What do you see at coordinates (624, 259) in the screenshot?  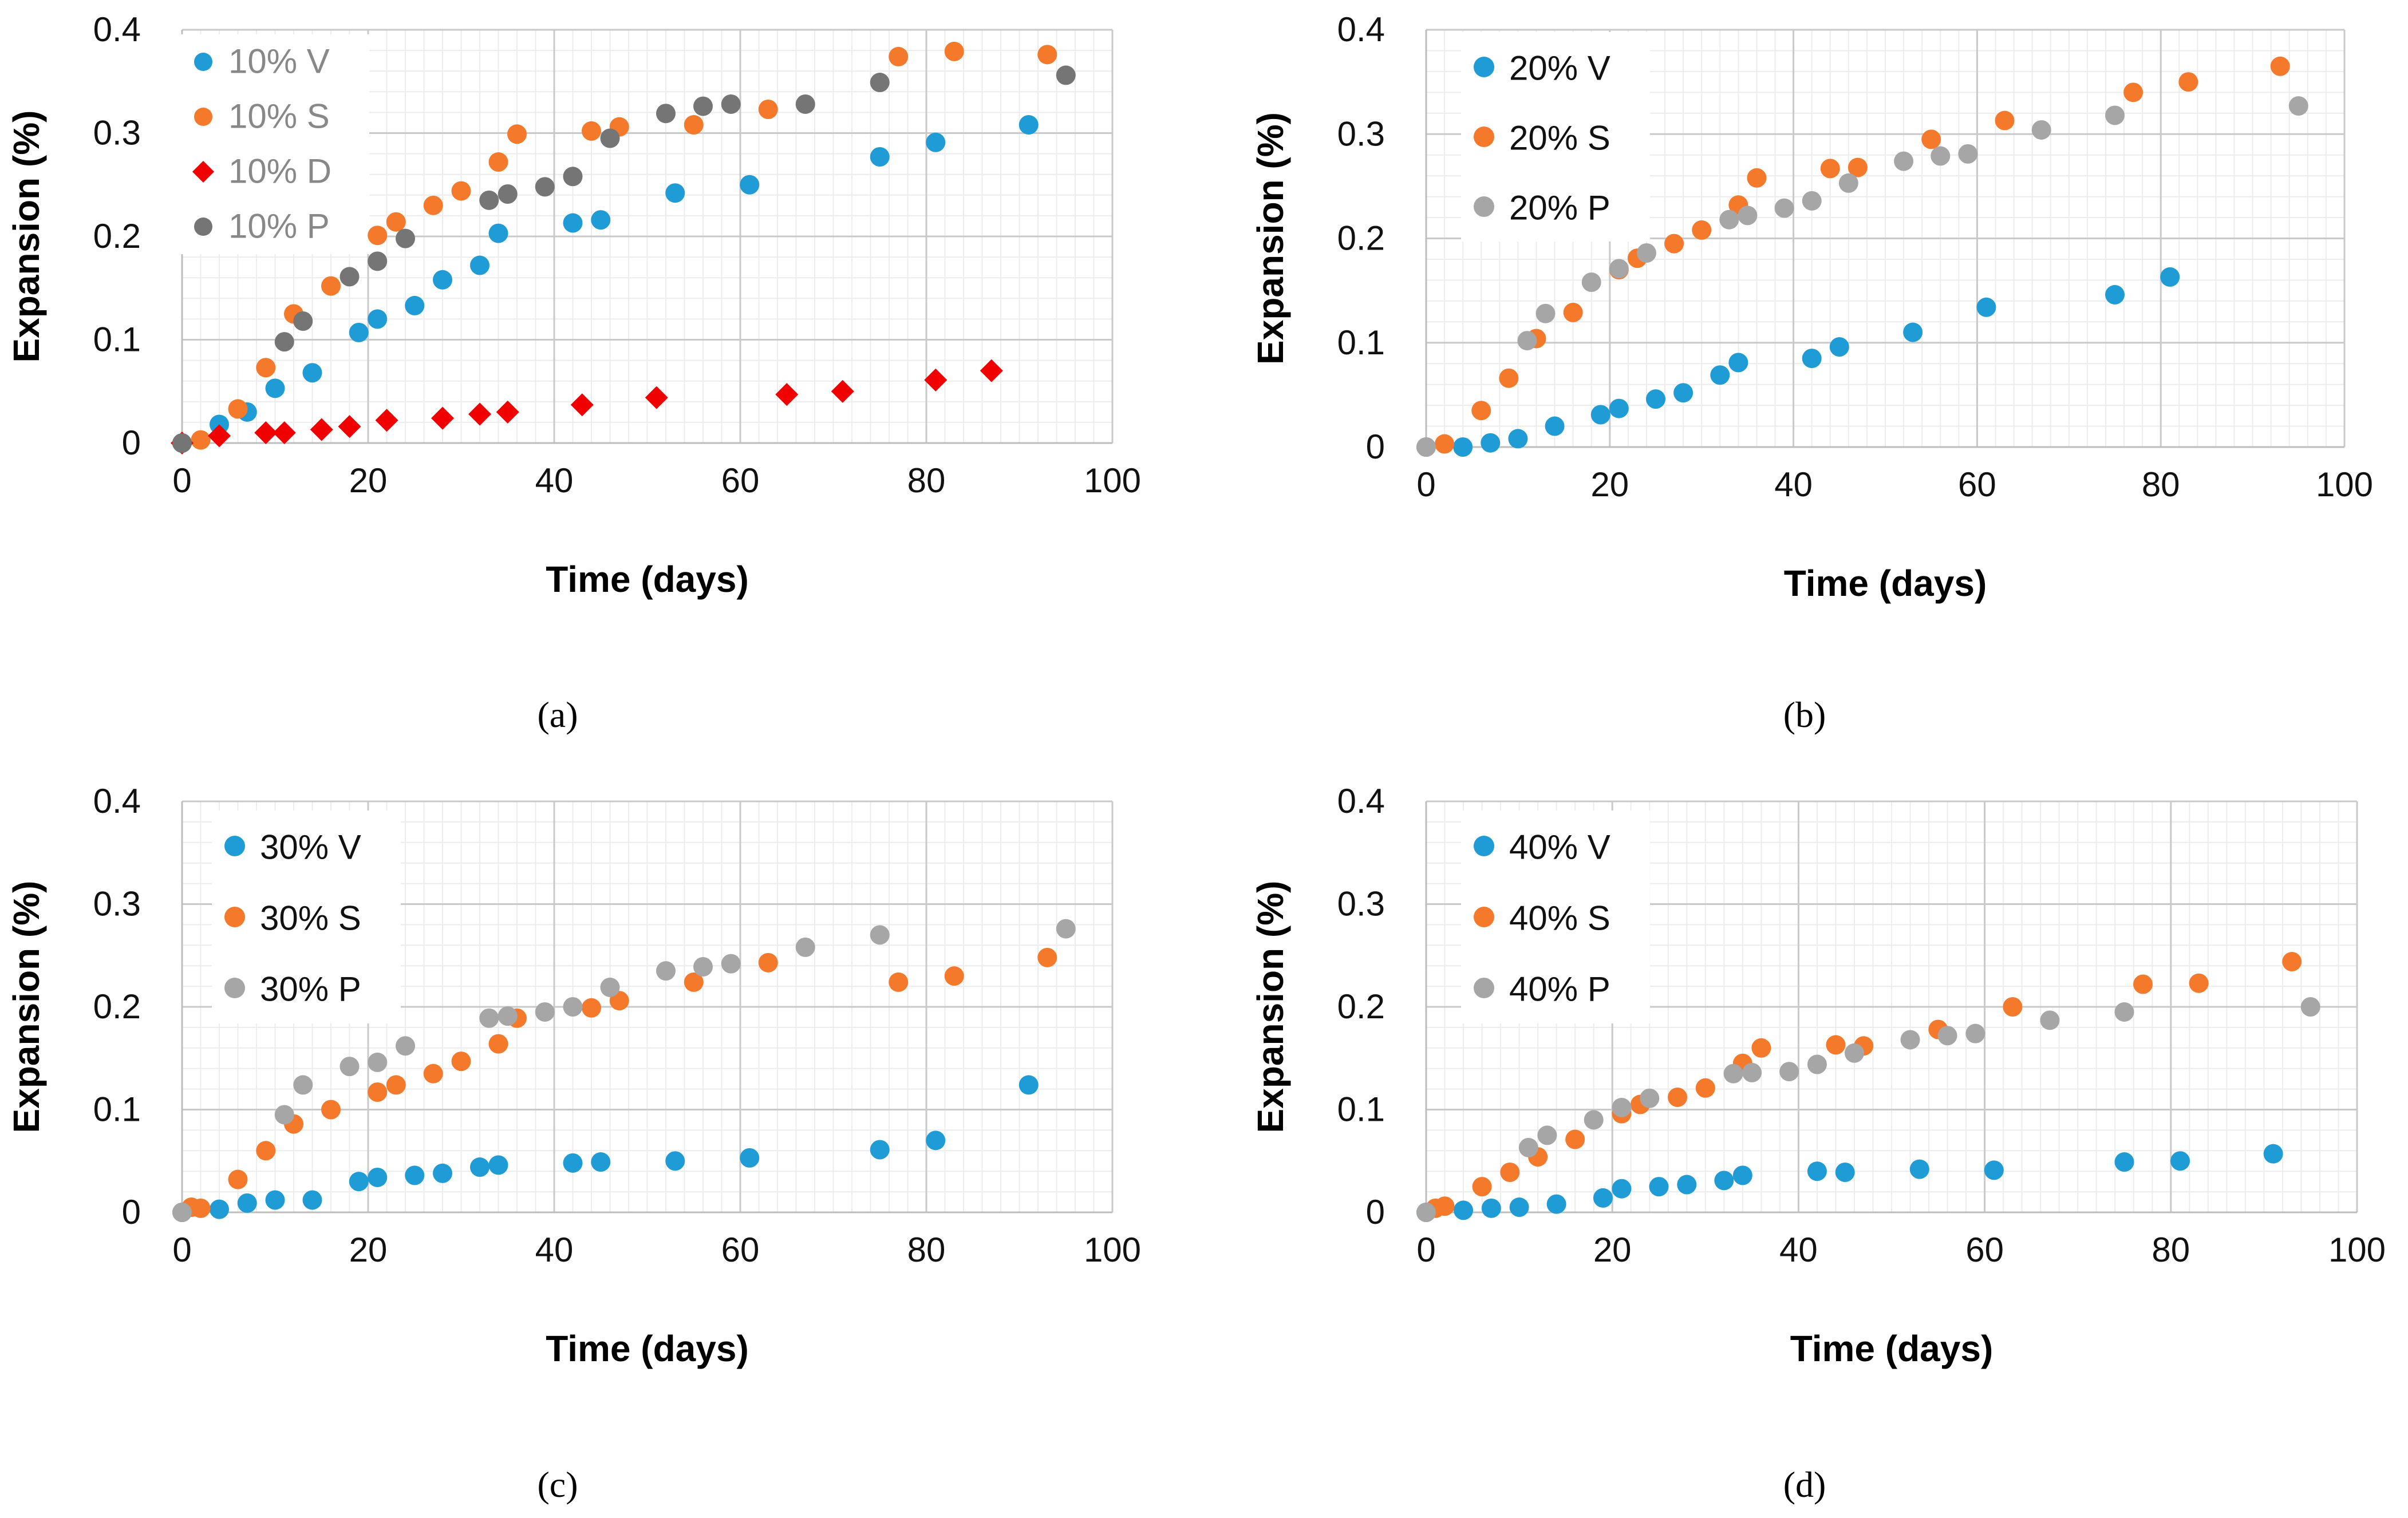 I see `series-10-p` at bounding box center [624, 259].